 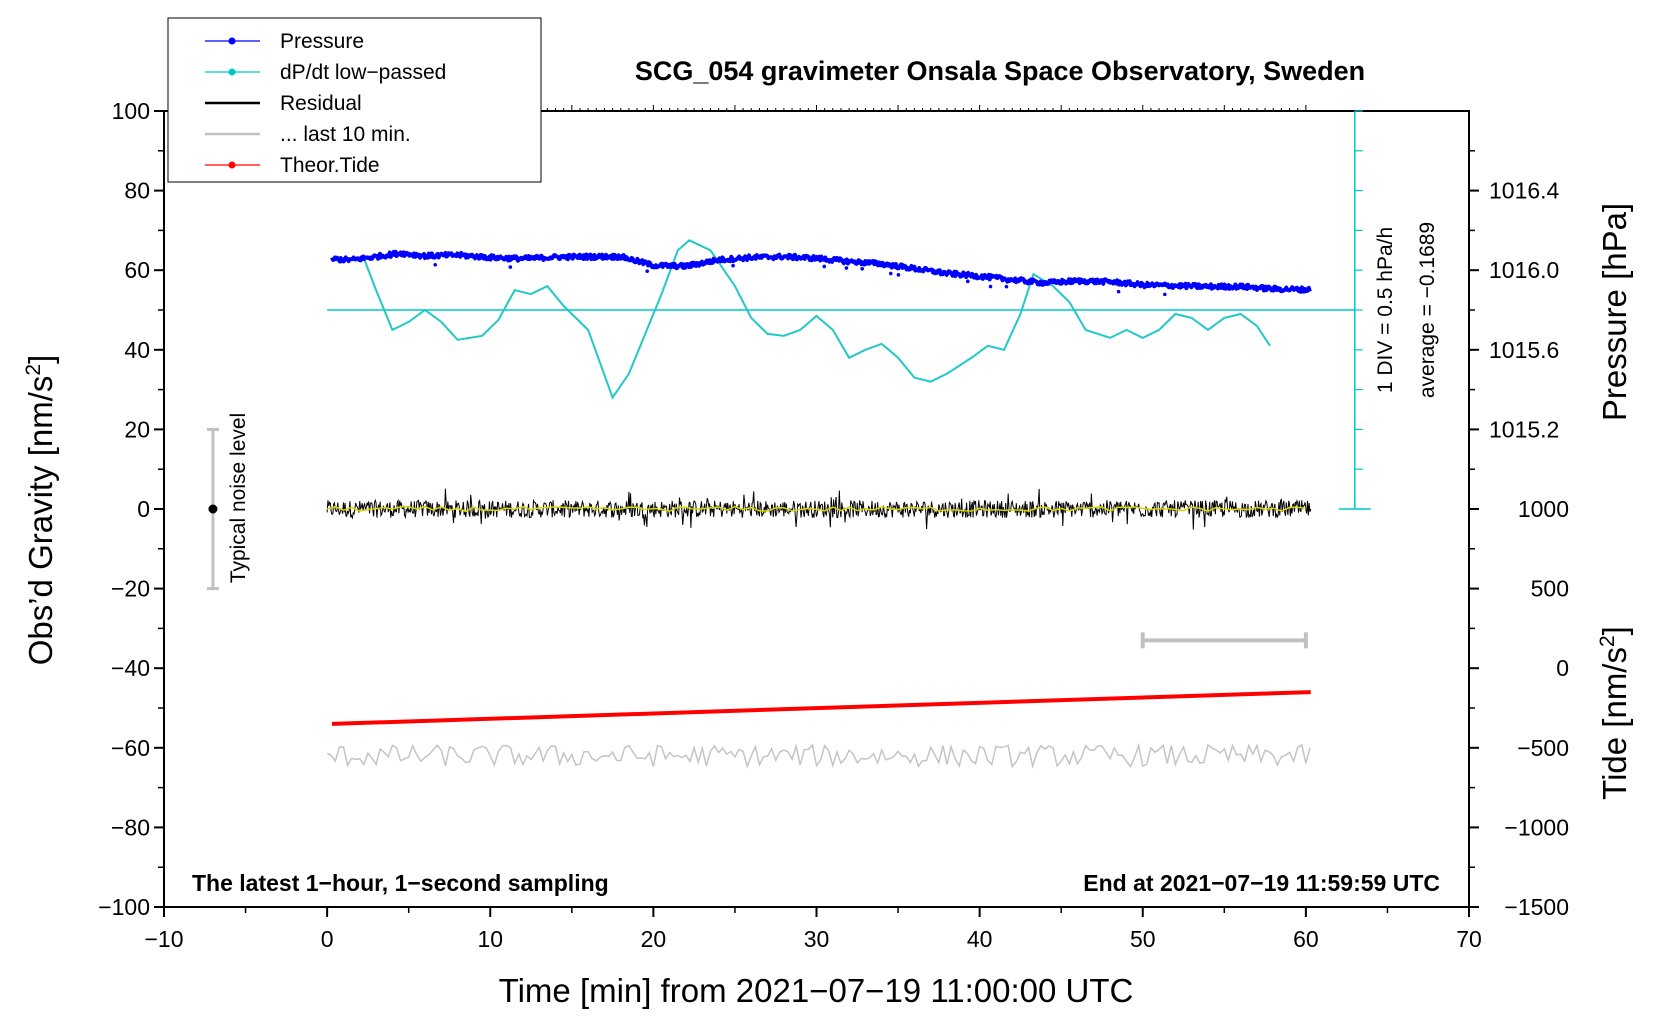 I want to click on tide-axis-title: Tide [nm/s2], so click(x=1614, y=713).